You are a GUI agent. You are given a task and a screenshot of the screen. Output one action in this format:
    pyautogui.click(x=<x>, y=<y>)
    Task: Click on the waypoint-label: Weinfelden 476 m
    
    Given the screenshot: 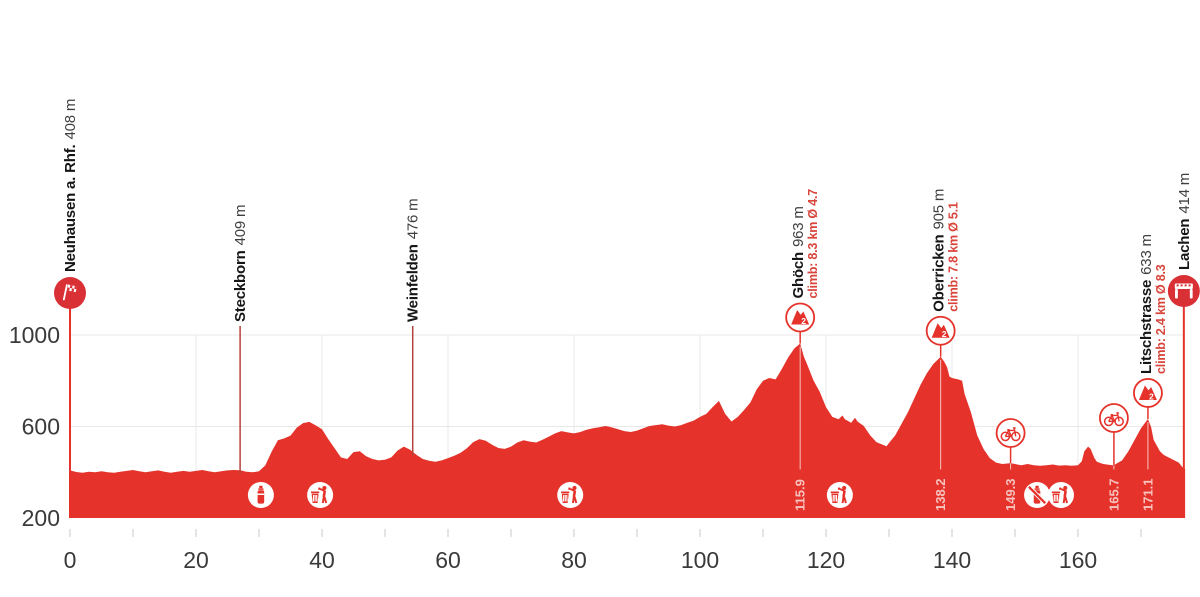 What is the action you would take?
    pyautogui.click(x=413, y=260)
    